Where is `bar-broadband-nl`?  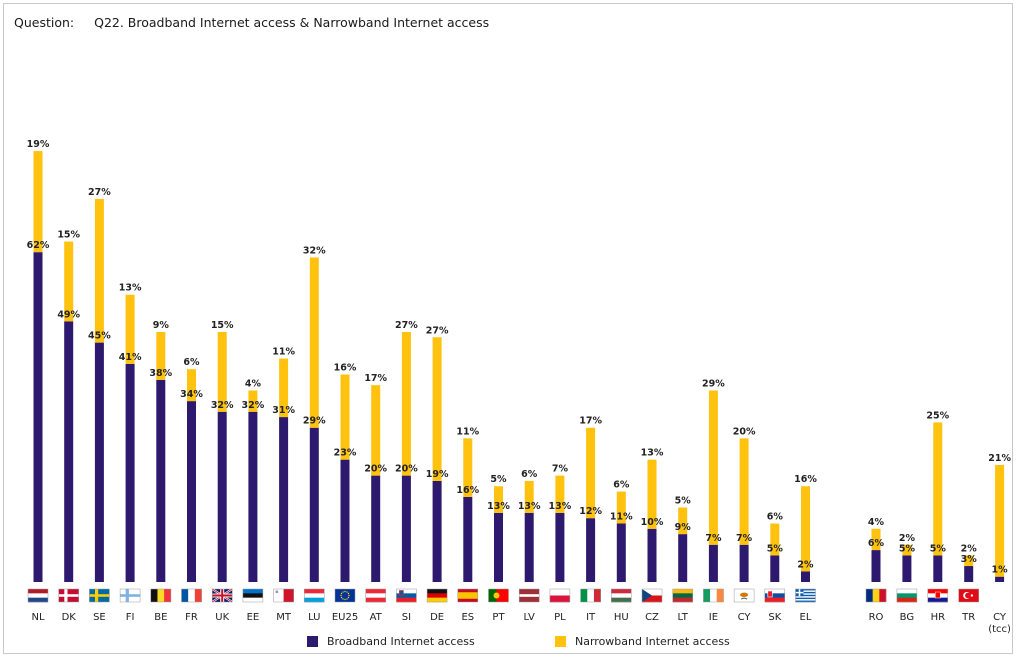
bar-broadband-nl is located at coordinates (38, 417).